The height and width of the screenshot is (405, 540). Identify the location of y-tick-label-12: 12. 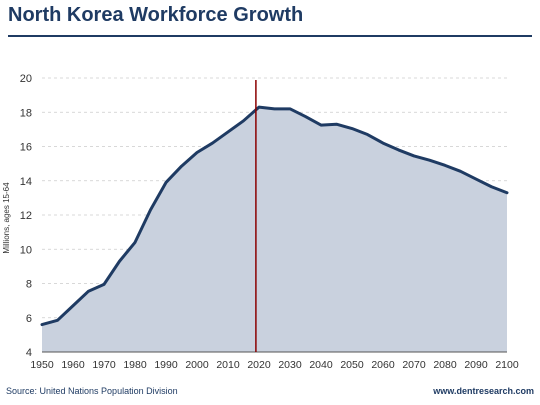
(26, 216).